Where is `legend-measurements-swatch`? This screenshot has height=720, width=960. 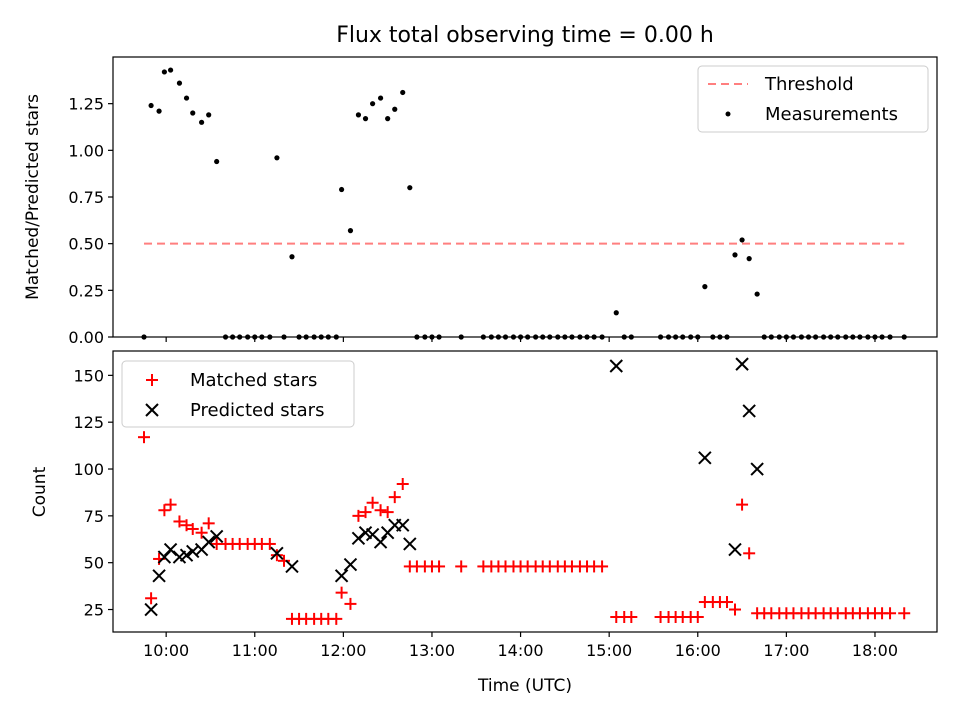 legend-measurements-swatch is located at coordinates (728, 114).